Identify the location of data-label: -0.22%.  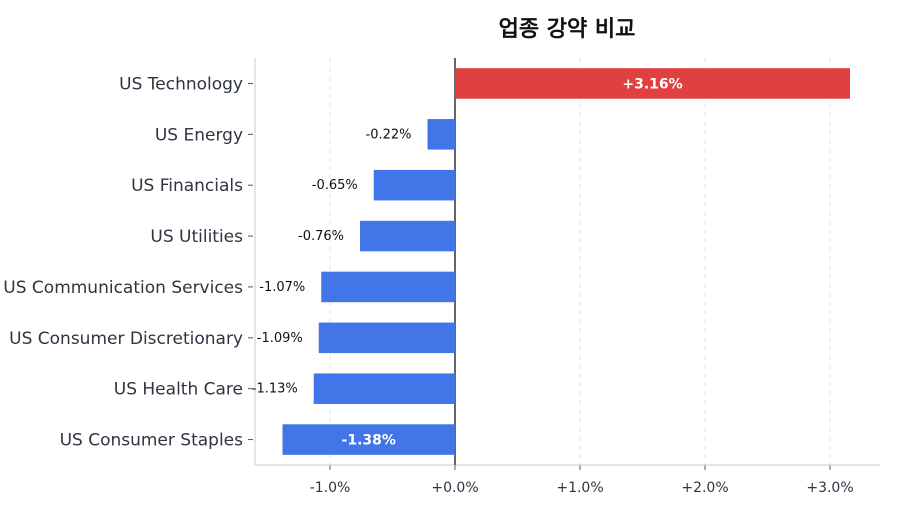
(389, 134).